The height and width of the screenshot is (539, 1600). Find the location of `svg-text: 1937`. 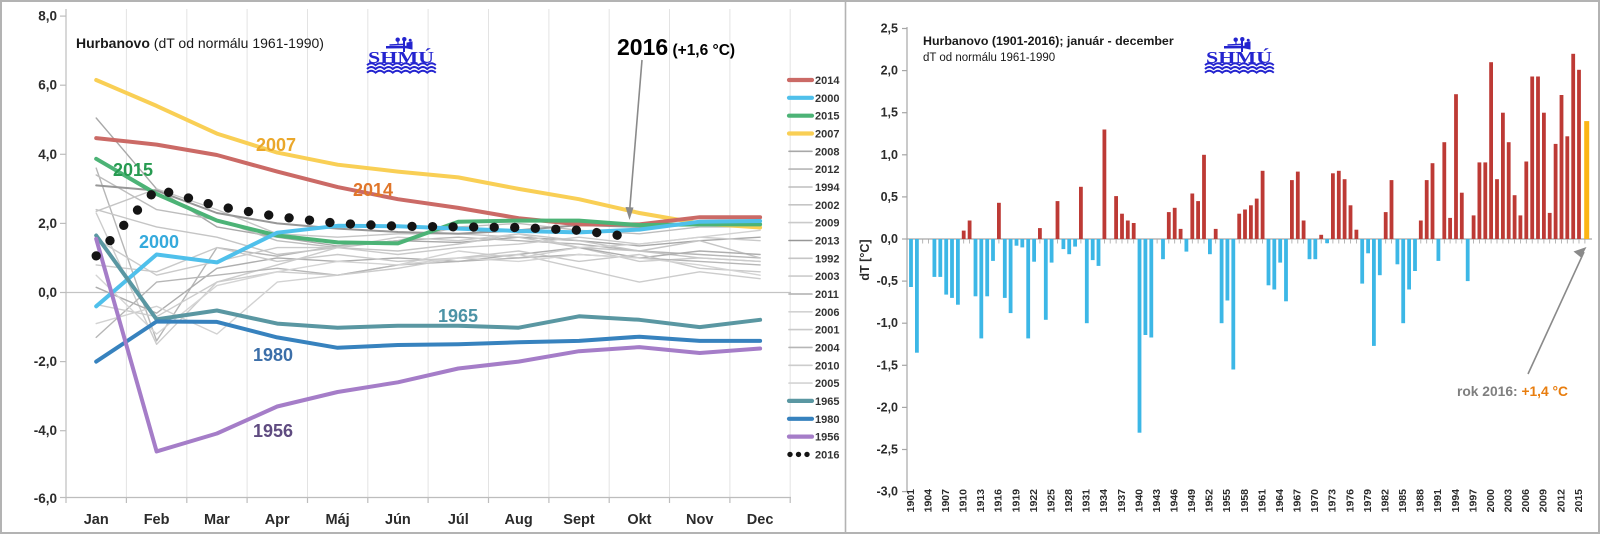

svg-text: 1937 is located at coordinates (1122, 501).